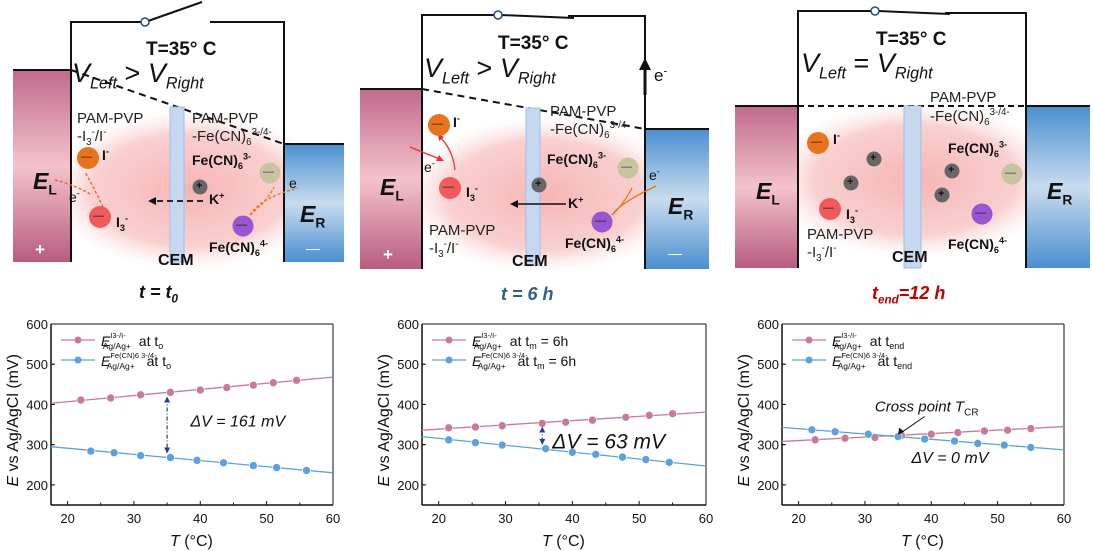 This screenshot has height=551, width=1093. I want to click on delta-v-annotation: ΔV = 161 mV, so click(237, 422).